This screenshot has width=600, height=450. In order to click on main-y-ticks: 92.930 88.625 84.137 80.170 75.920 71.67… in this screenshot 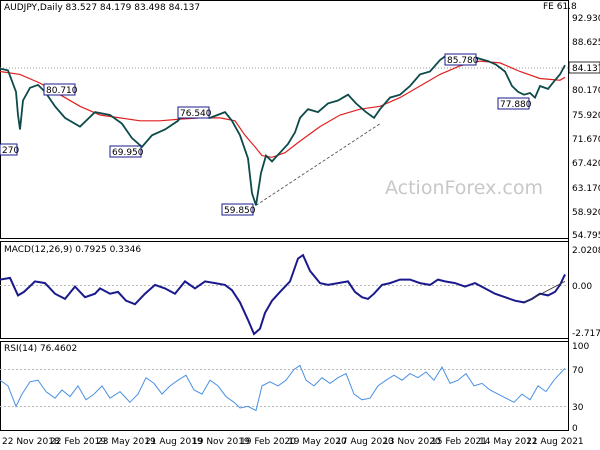, I will do `click(584, 127)`.